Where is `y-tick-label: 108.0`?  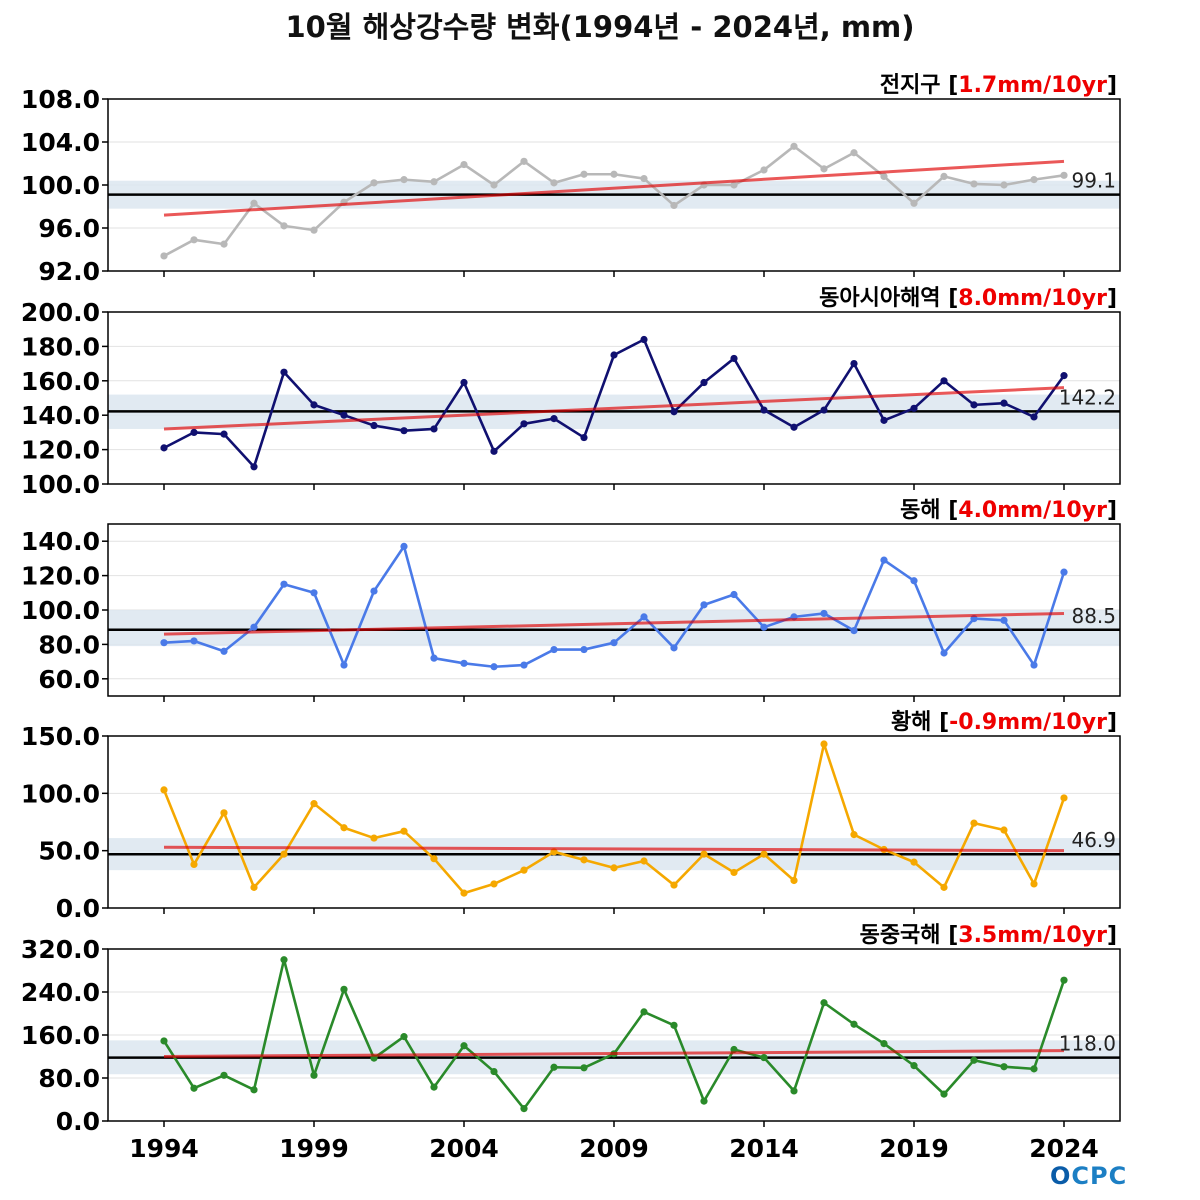
y-tick-label: 108.0 is located at coordinates (60, 99).